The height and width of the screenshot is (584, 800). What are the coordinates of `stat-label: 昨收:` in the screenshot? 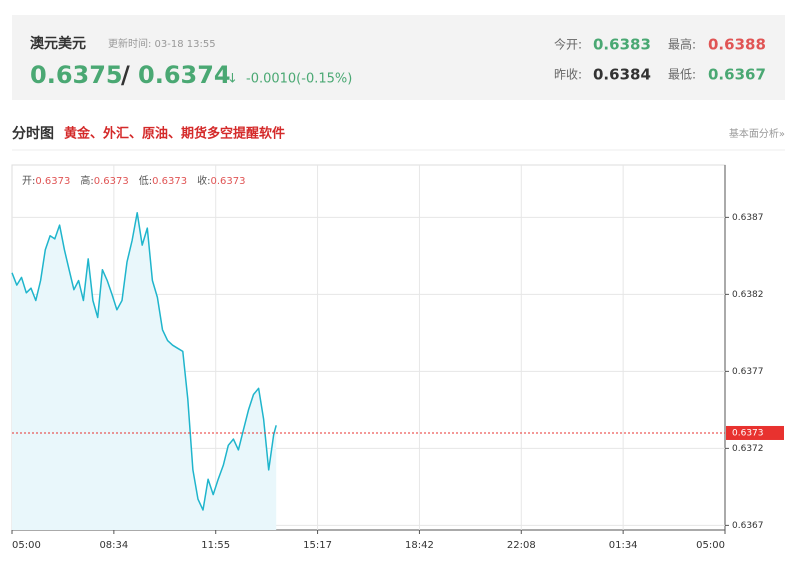 It's located at (568, 75).